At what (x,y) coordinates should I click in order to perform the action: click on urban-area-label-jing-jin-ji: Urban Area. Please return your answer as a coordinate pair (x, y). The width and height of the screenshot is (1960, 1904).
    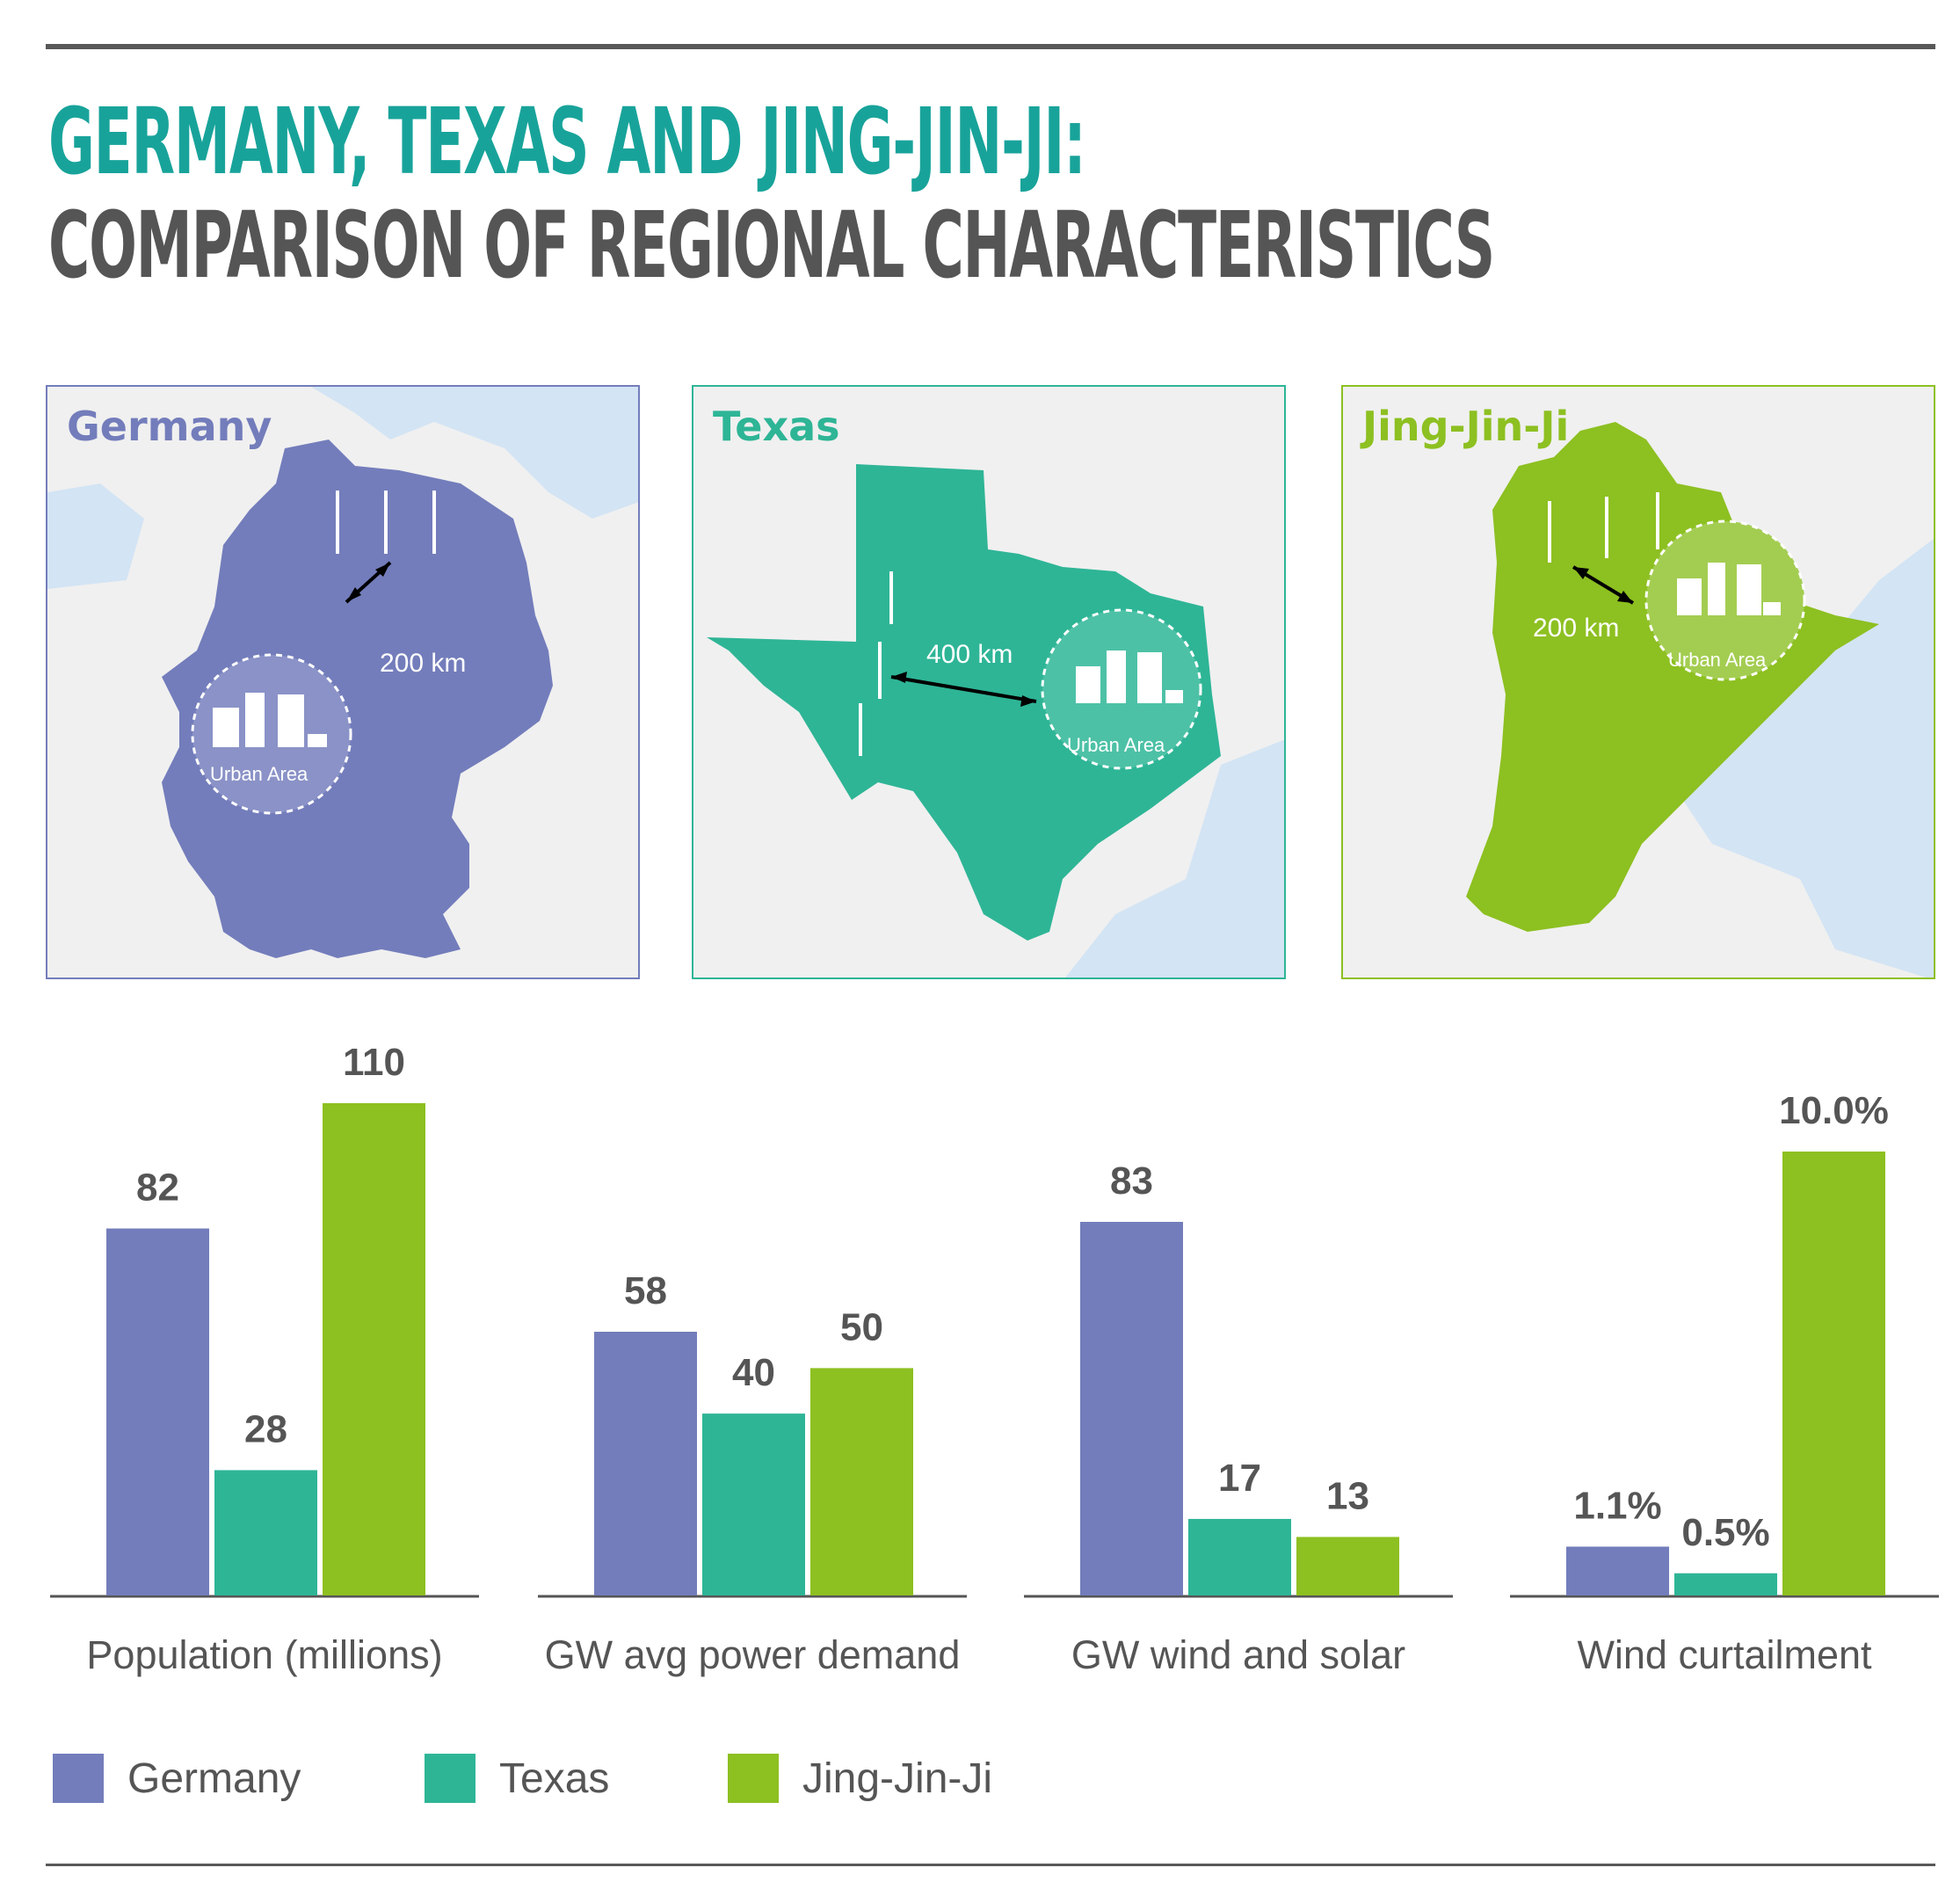
    Looking at the image, I should click on (1717, 660).